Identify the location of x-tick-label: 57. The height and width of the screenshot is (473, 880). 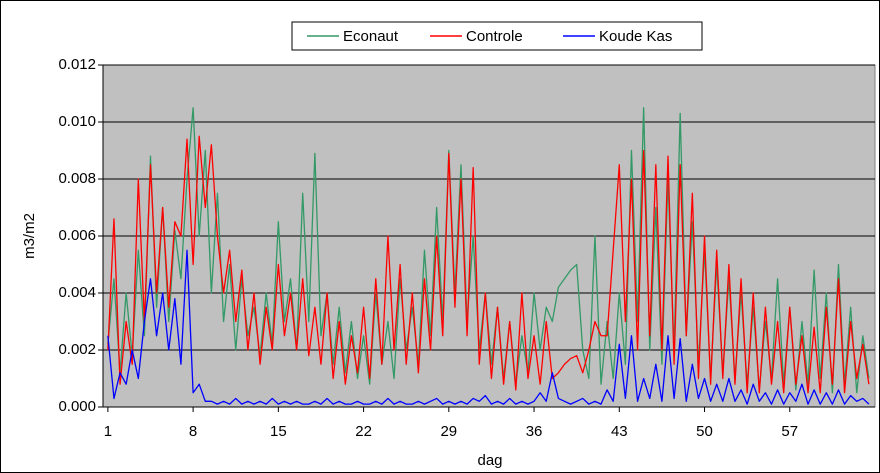
(789, 431).